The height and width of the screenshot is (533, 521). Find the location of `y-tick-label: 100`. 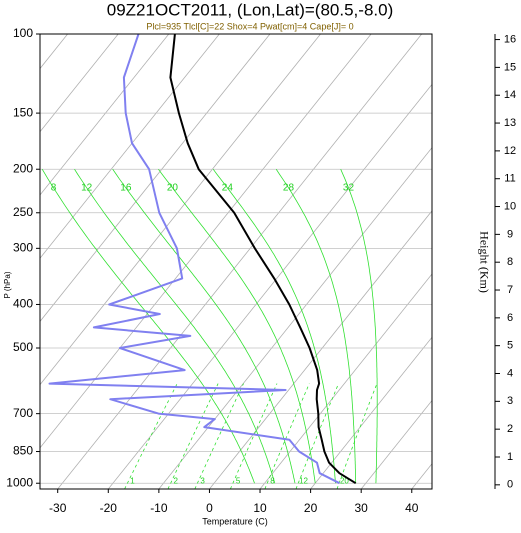

y-tick-label: 100 is located at coordinates (23, 33).